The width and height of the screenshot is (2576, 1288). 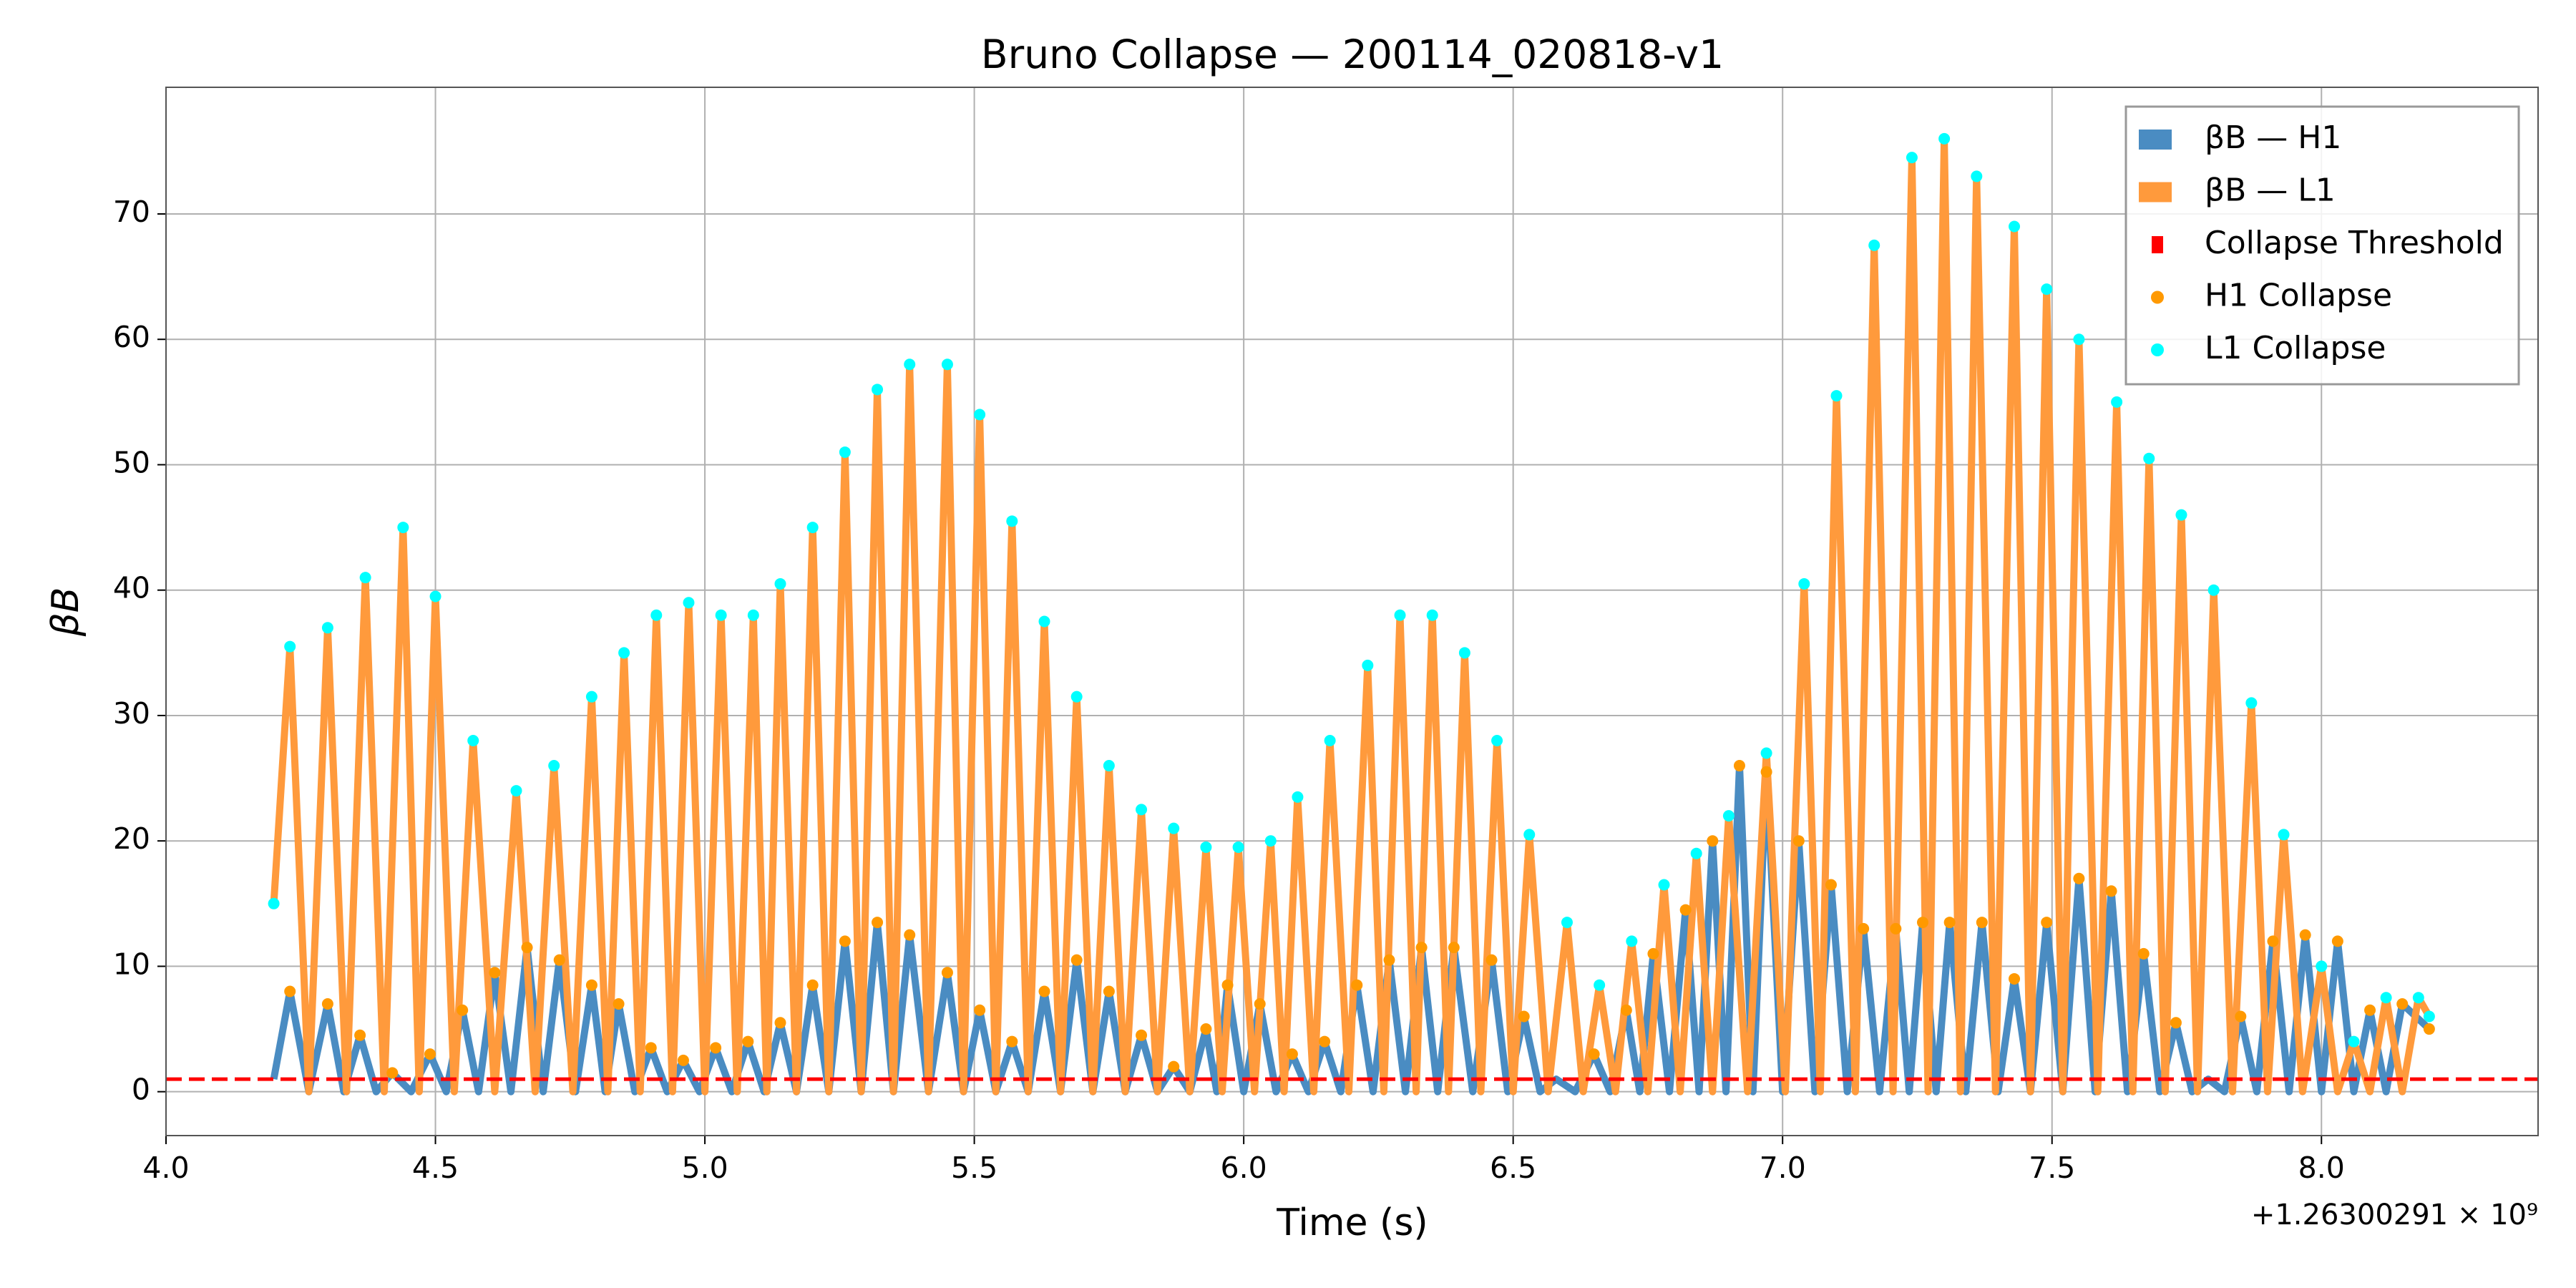 I want to click on y-tick-label: 30, so click(x=131, y=713).